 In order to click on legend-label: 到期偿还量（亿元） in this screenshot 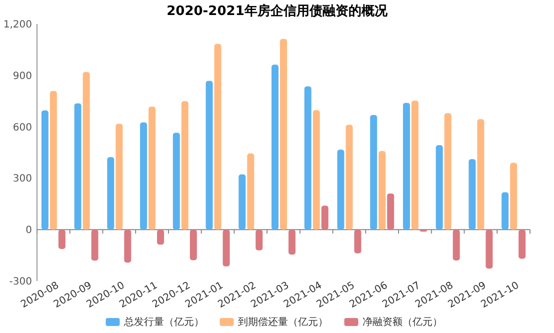, I will do `click(283, 322)`.